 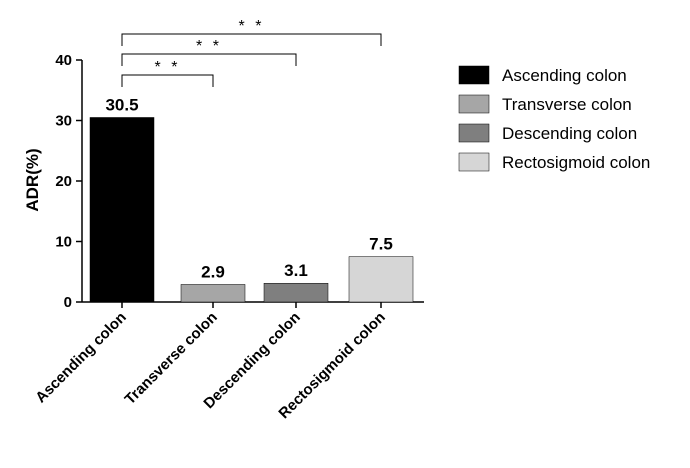 I want to click on data-label: 30.5, so click(x=121, y=104).